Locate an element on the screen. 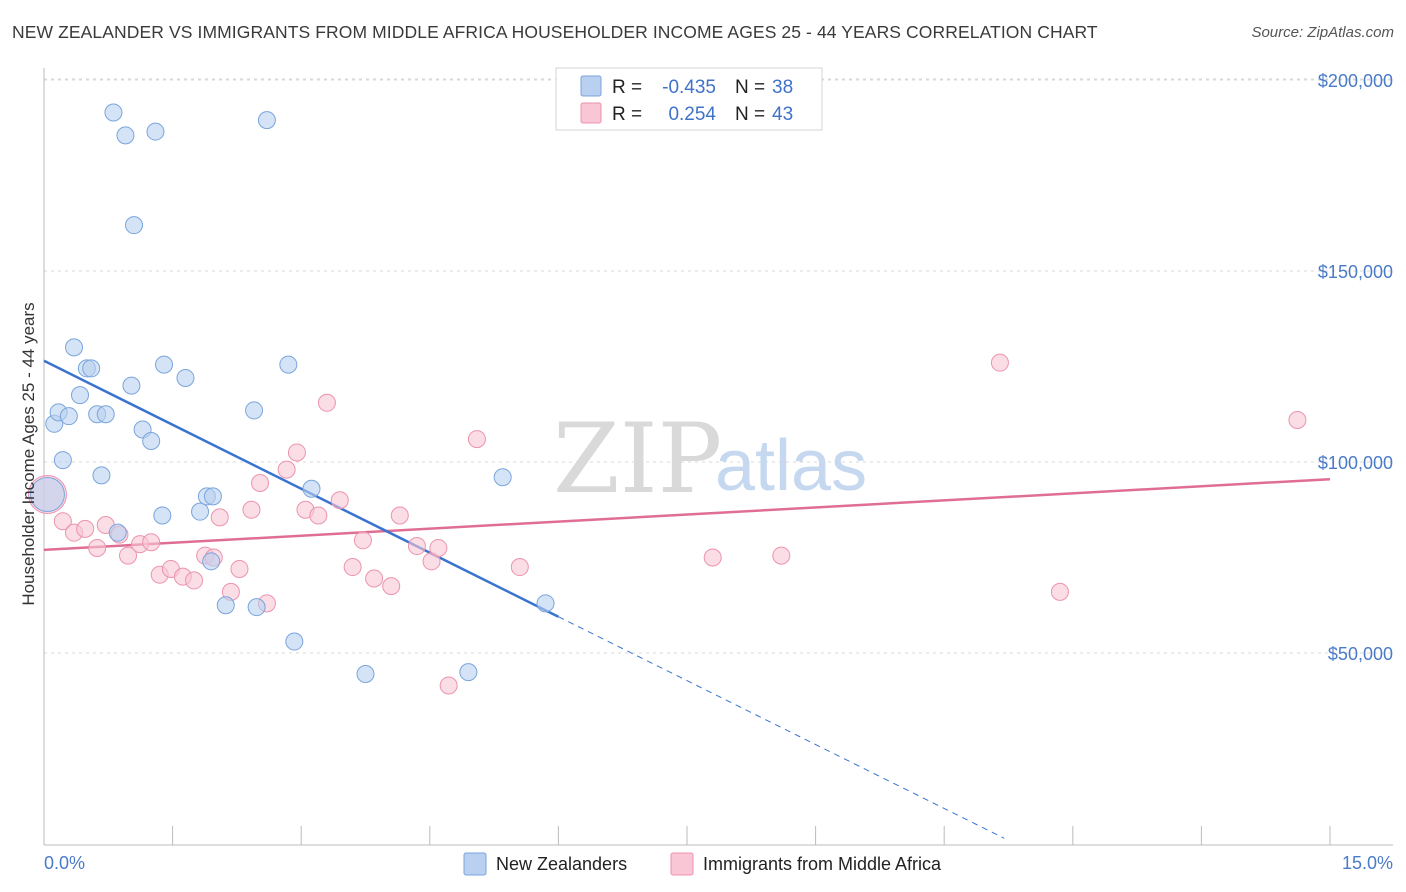 This screenshot has width=1406, height=892. legend-swatch-pink is located at coordinates (591, 113).